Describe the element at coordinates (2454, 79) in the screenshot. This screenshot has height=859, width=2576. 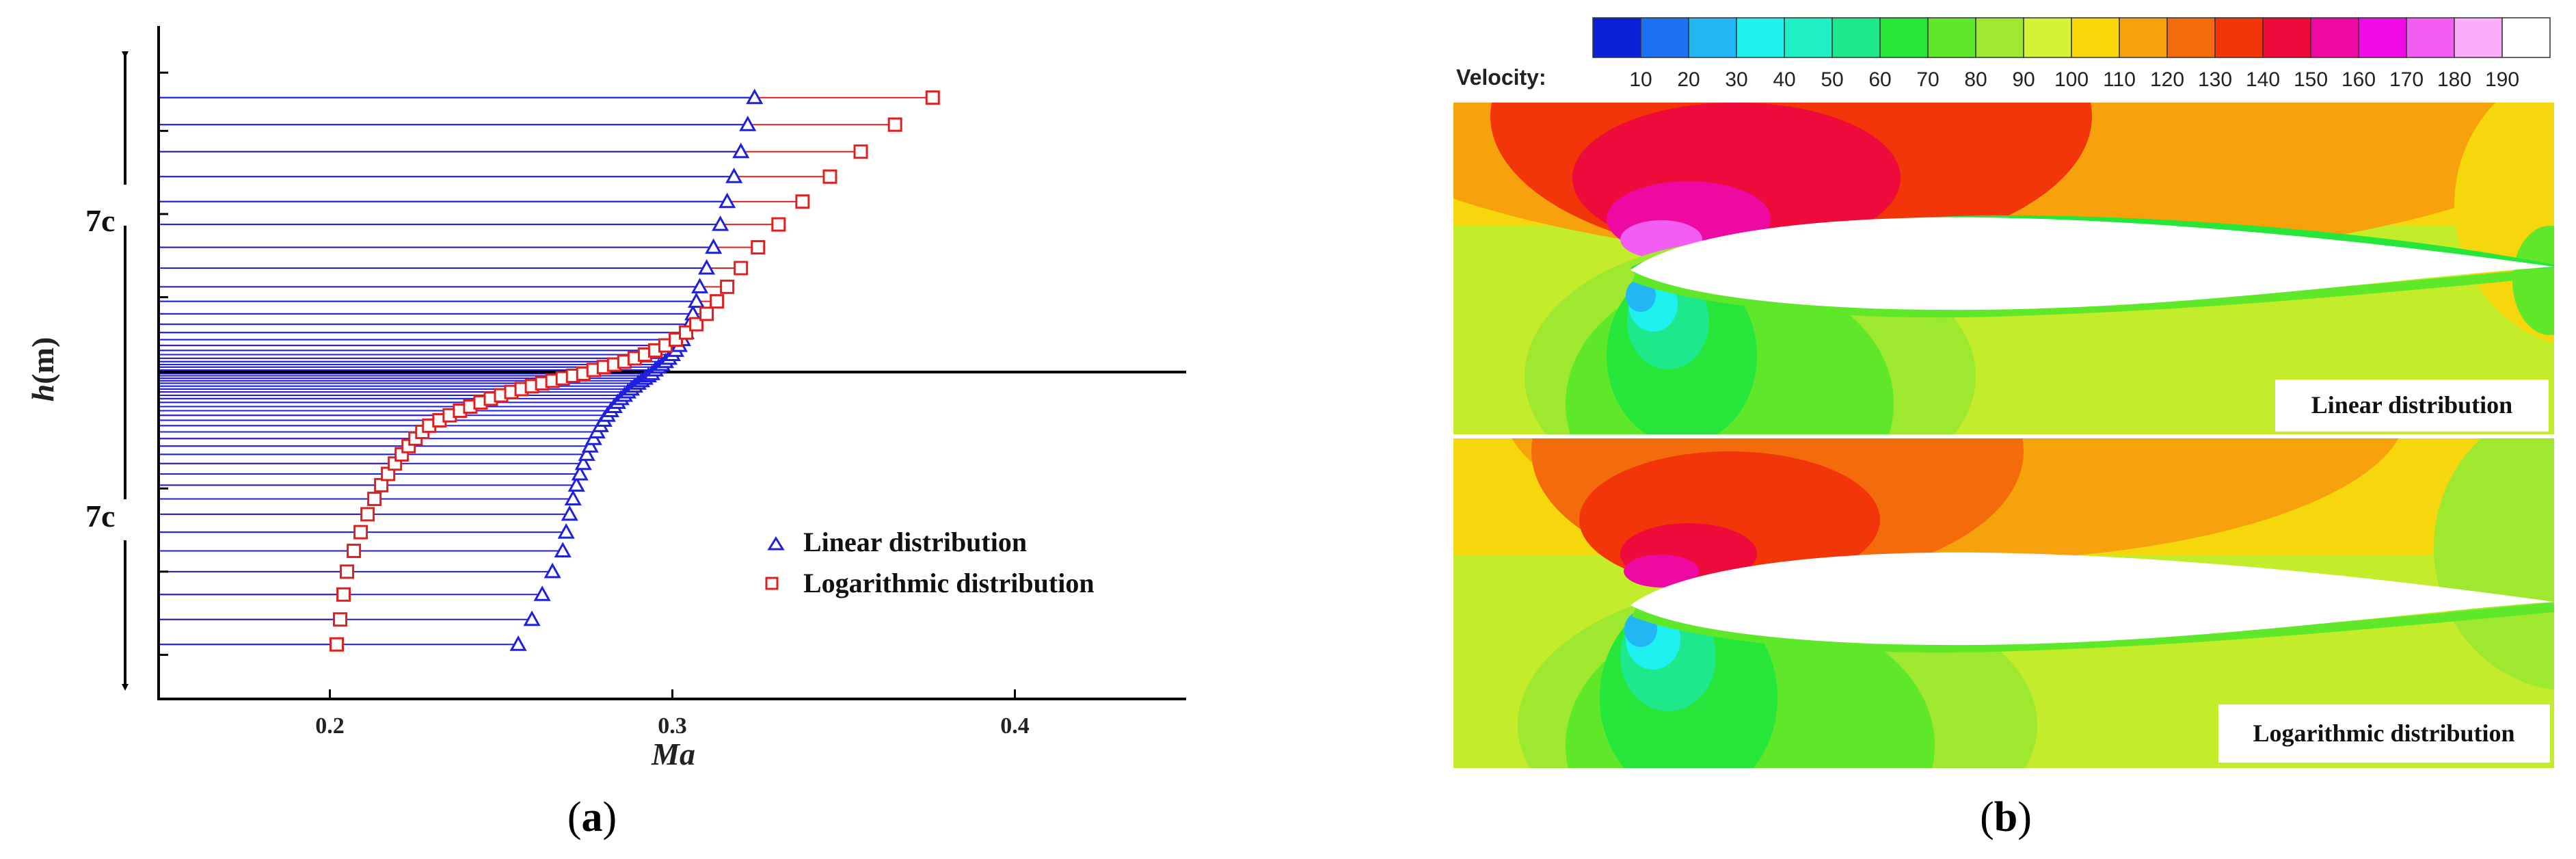
I see `colorbar-tick: 180` at that location.